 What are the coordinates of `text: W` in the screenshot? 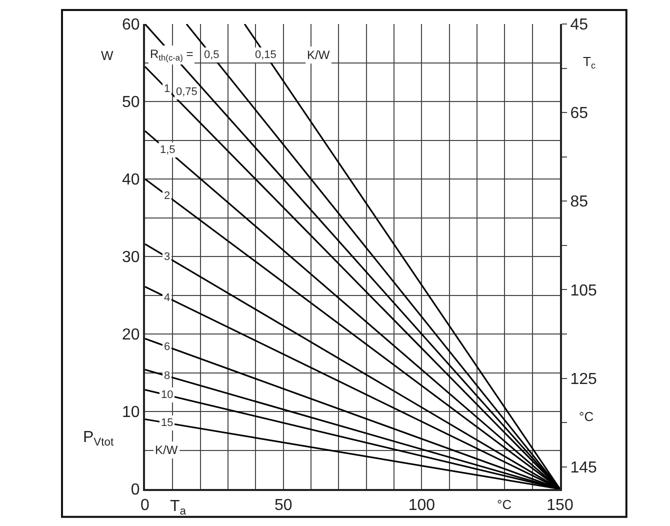 It's located at (107, 55).